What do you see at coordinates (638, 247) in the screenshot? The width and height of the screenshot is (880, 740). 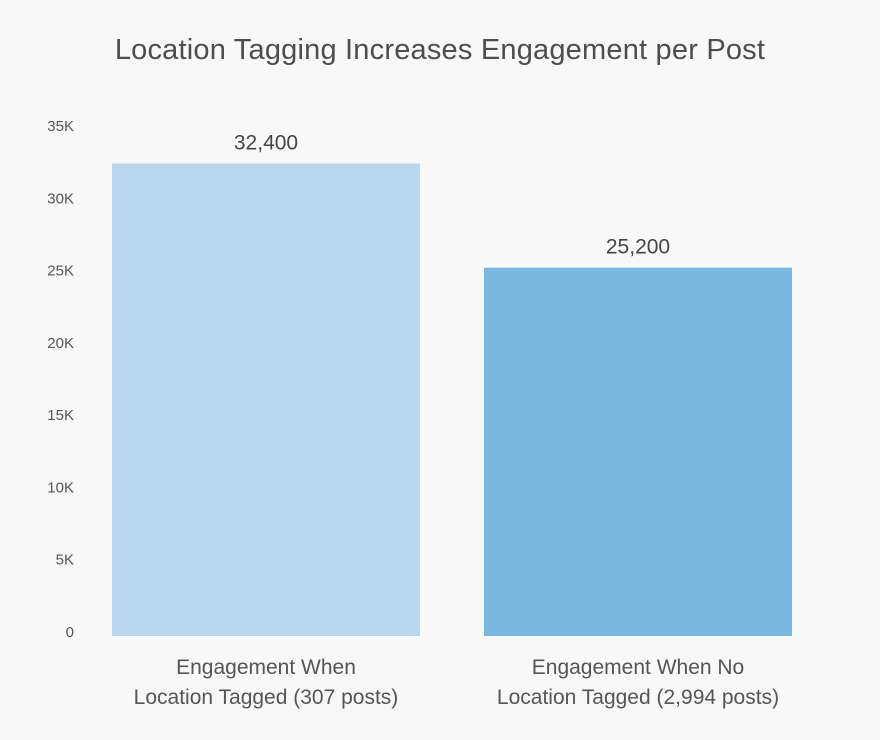 I see `bar-value-label: 25,200` at bounding box center [638, 247].